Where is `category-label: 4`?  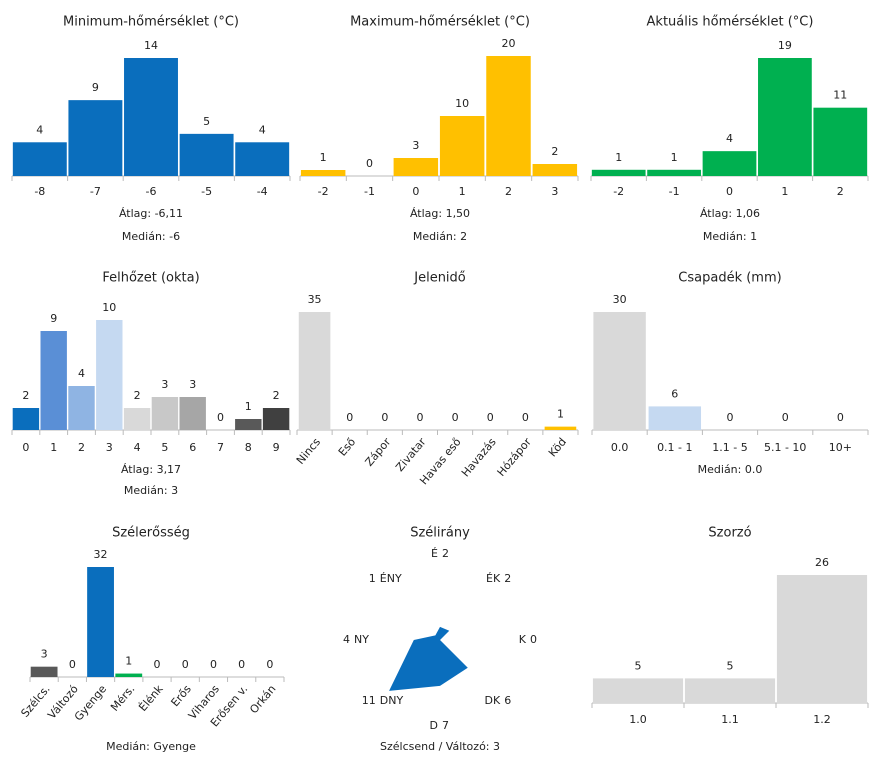
category-label: 4 is located at coordinates (137, 447).